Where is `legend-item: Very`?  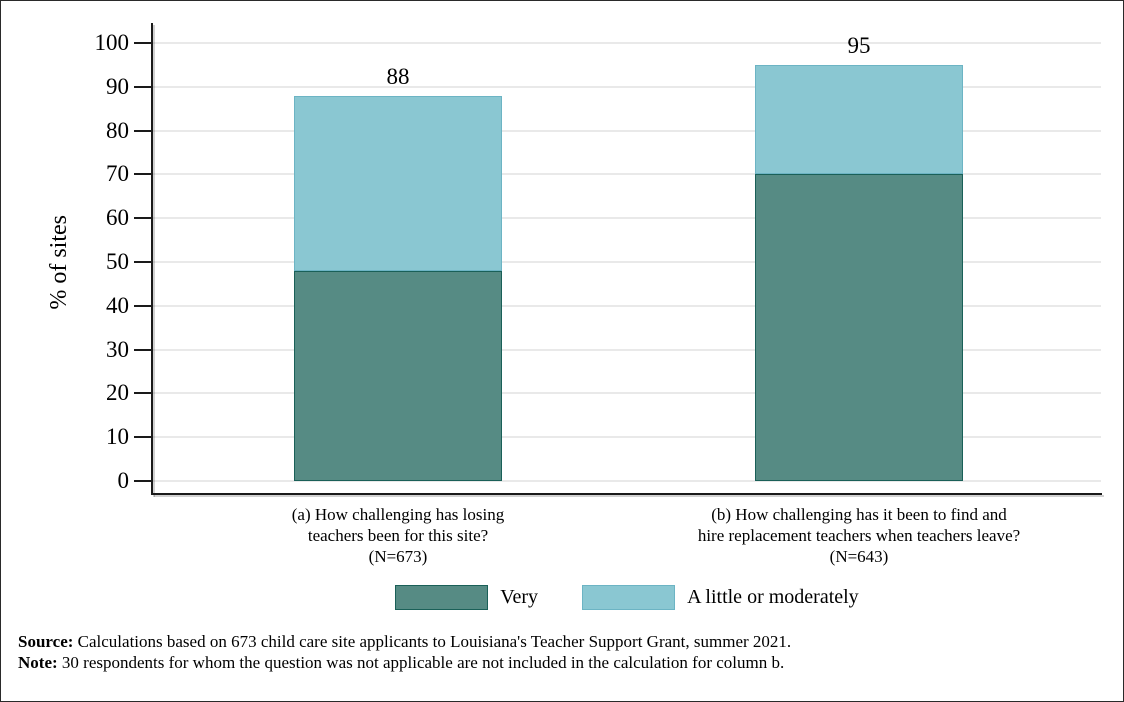
legend-item: Very is located at coordinates (467, 597).